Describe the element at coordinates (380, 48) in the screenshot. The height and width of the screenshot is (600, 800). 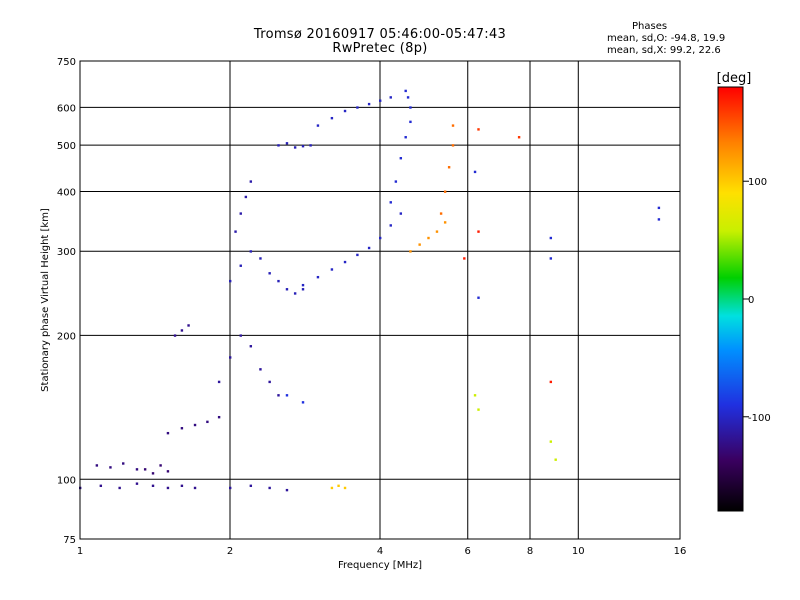
I see `chart-subtitle: RwPretec (8p)` at that location.